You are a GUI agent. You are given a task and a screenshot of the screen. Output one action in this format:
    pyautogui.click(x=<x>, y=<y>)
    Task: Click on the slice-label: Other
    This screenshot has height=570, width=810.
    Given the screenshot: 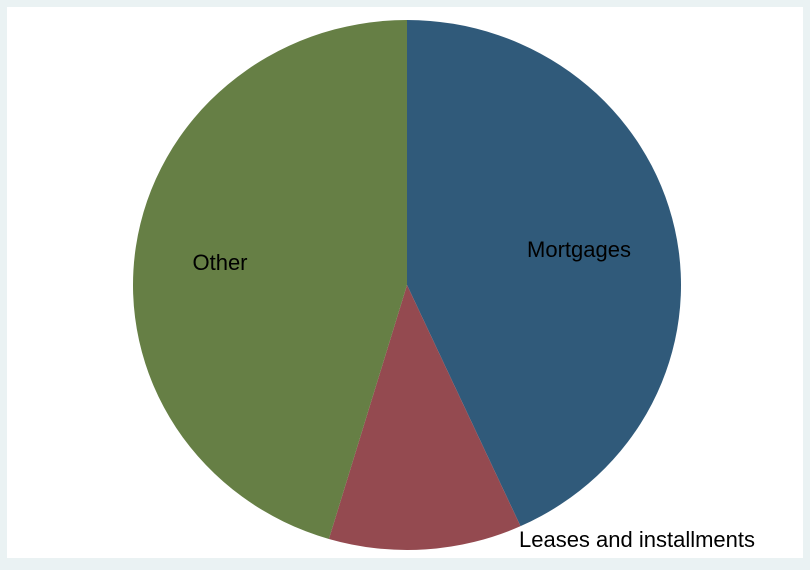 What is the action you would take?
    pyautogui.click(x=219, y=262)
    